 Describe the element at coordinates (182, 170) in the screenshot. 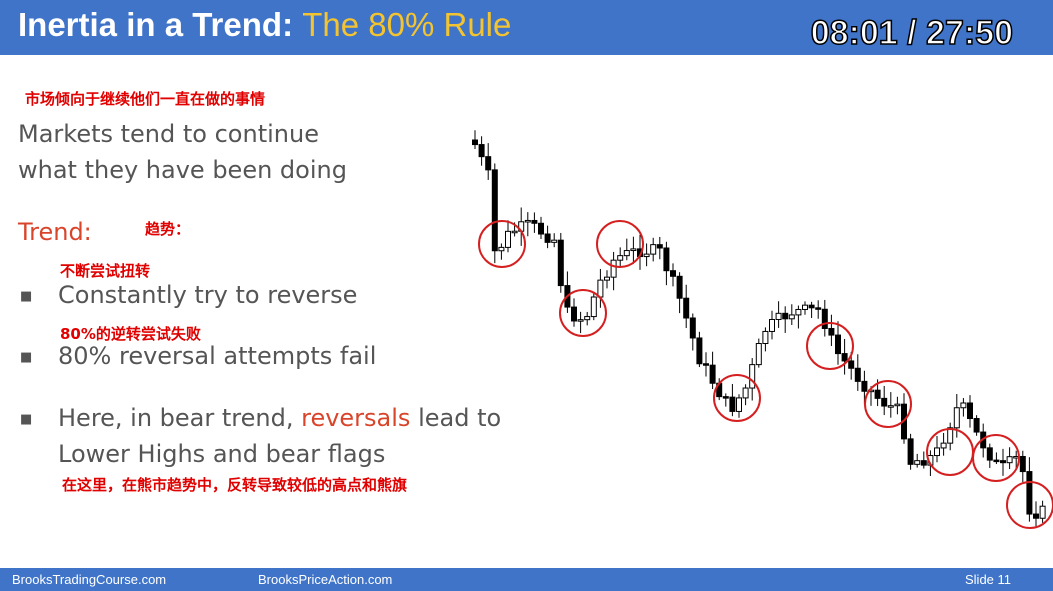

I see `lead-line: what they have been doing` at that location.